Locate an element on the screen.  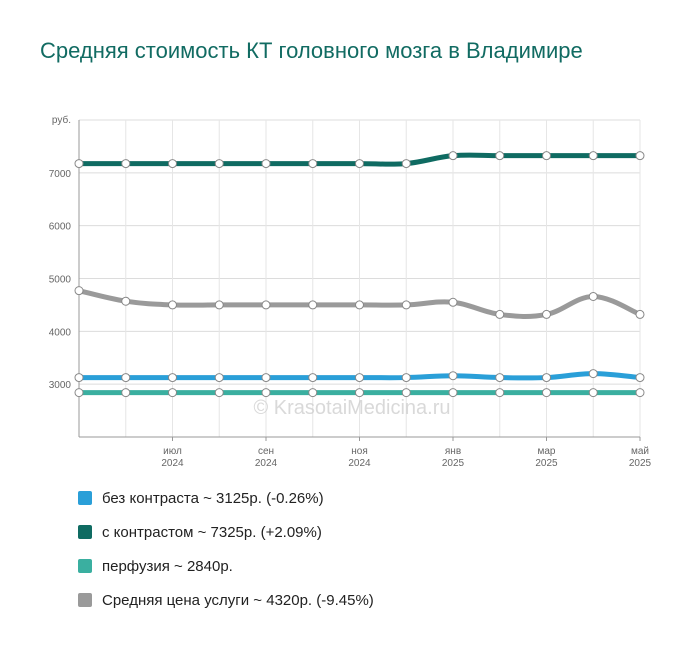
legend-item-perfuziya: перфузия ~ 2840р. is located at coordinates (226, 566).